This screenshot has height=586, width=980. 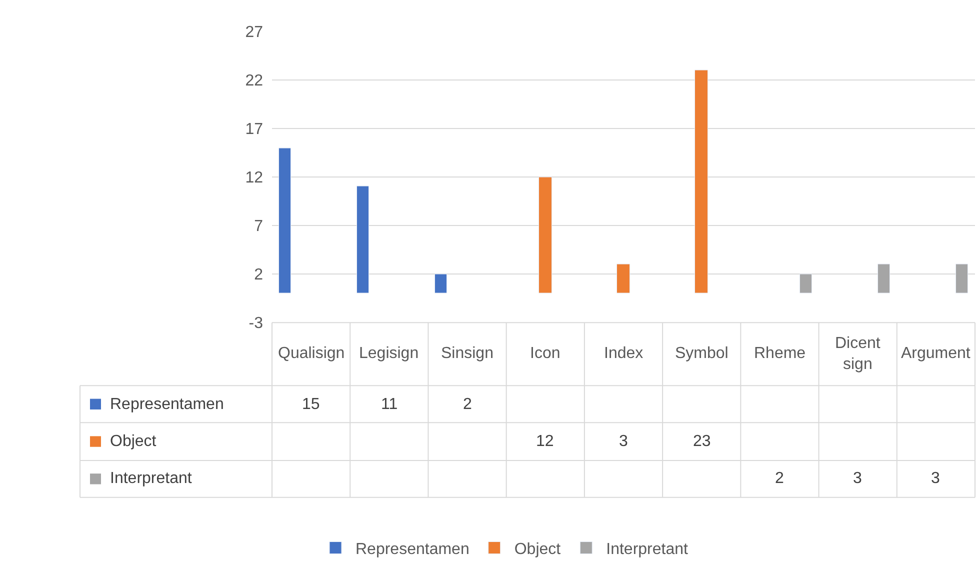 What do you see at coordinates (389, 353) in the screenshot?
I see `x-tick-label: Legisign` at bounding box center [389, 353].